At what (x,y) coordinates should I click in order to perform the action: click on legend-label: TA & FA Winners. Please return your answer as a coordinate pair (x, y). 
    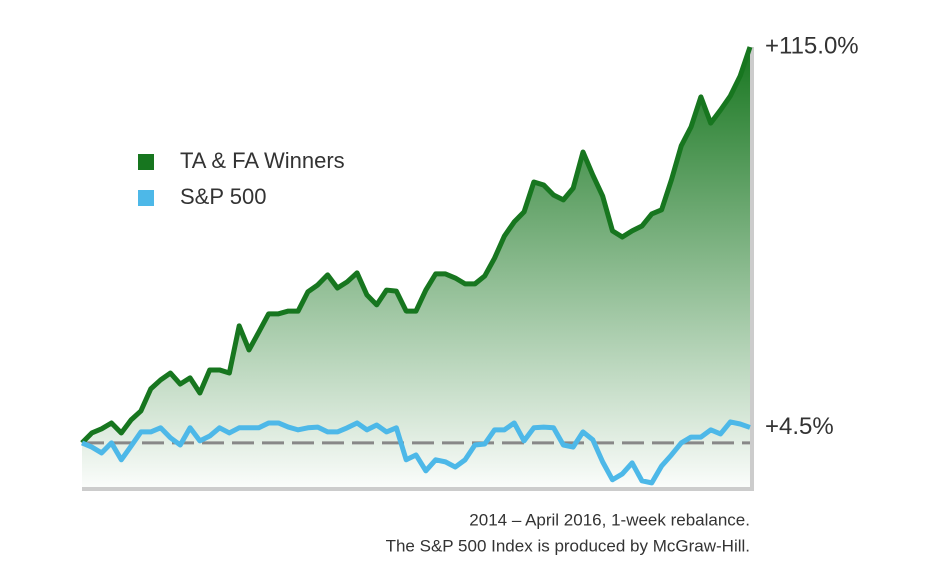
    Looking at the image, I should click on (262, 160).